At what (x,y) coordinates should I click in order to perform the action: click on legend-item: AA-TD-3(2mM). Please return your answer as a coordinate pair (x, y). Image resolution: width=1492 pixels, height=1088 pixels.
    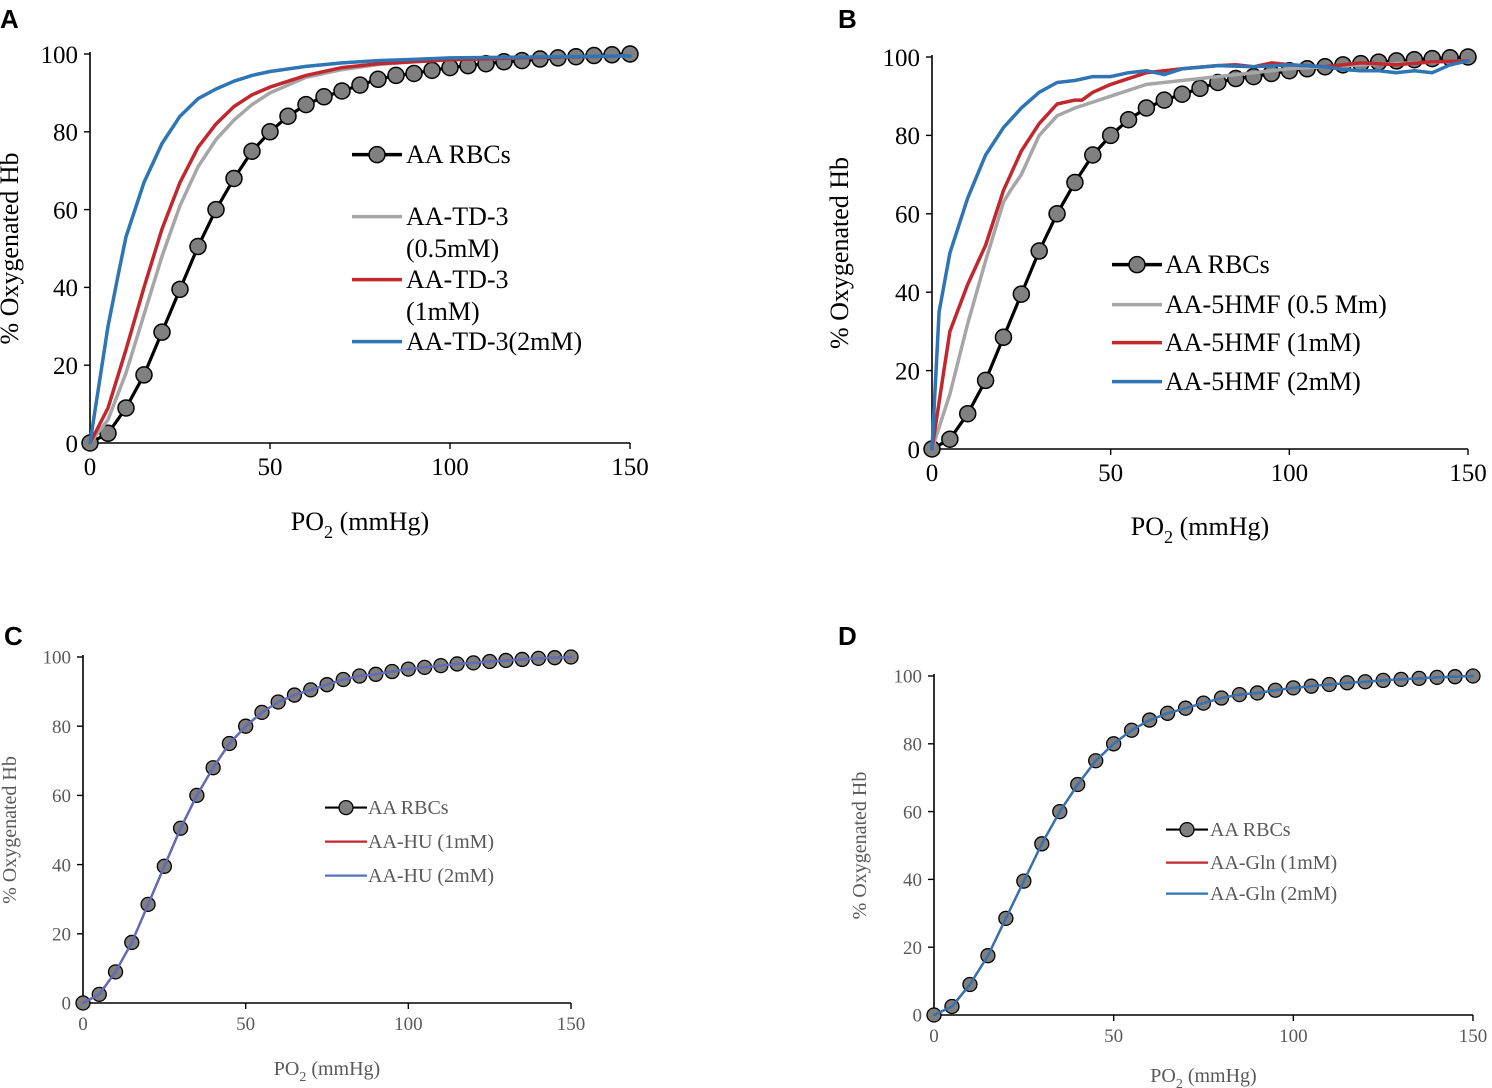
    Looking at the image, I should click on (467, 341).